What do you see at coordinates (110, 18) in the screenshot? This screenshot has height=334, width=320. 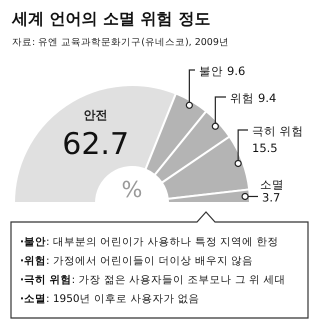 I see `chart-title: 세계 언어의 소멸 위험 정도` at bounding box center [110, 18].